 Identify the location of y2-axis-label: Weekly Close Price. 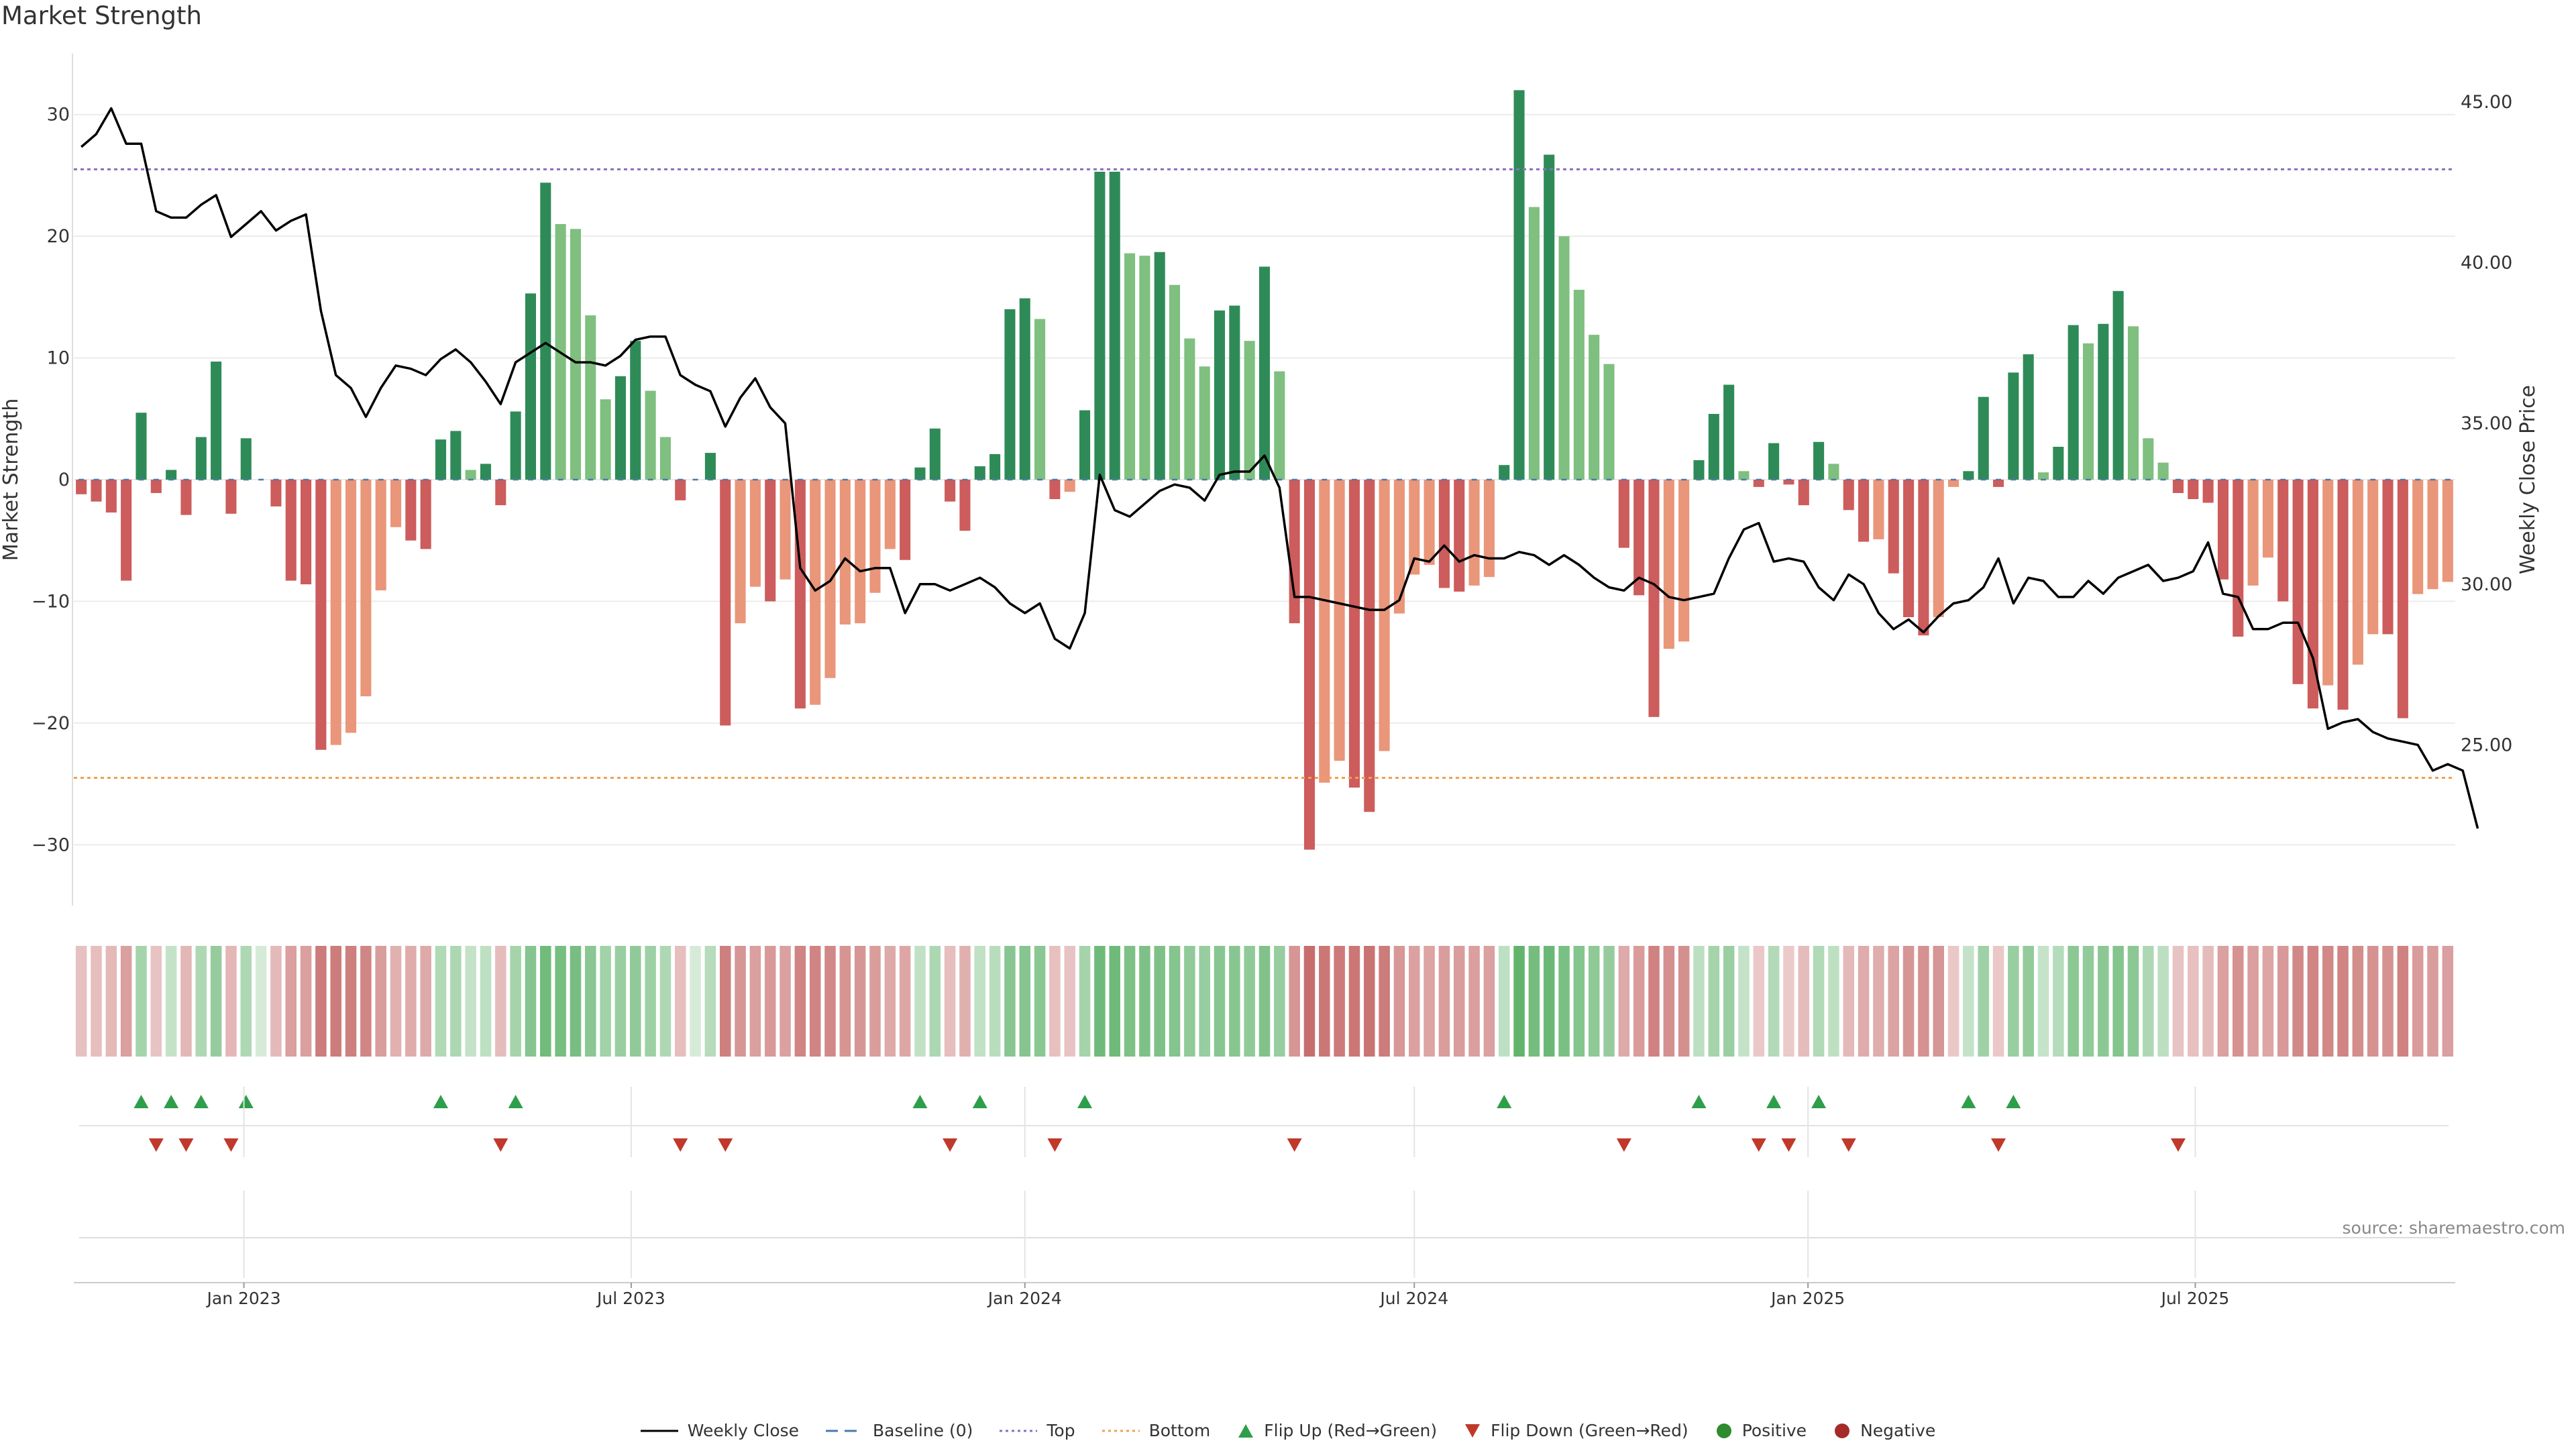
(2528, 479).